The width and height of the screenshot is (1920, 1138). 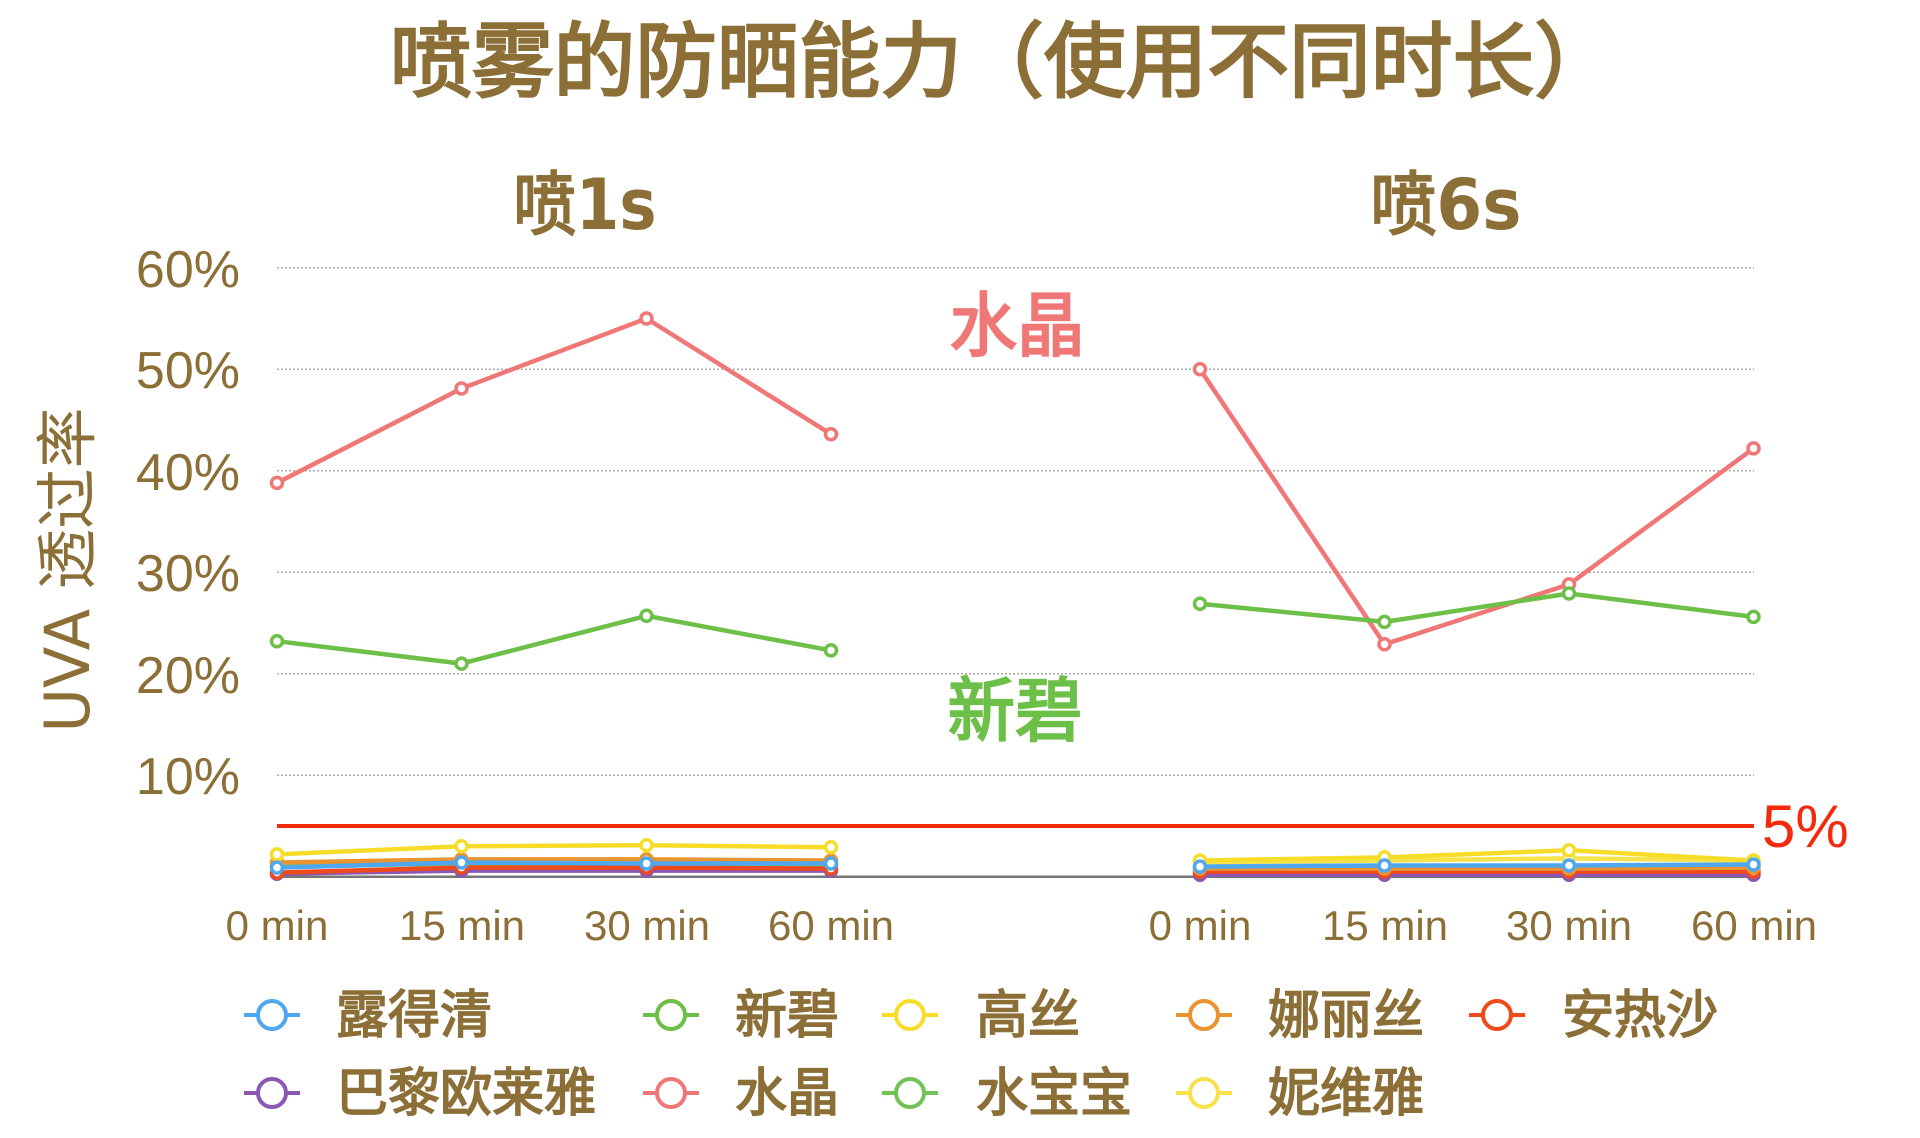 I want to click on chart-title: 喷雾的防晒能力（使用不同时长）, so click(x=1003, y=62).